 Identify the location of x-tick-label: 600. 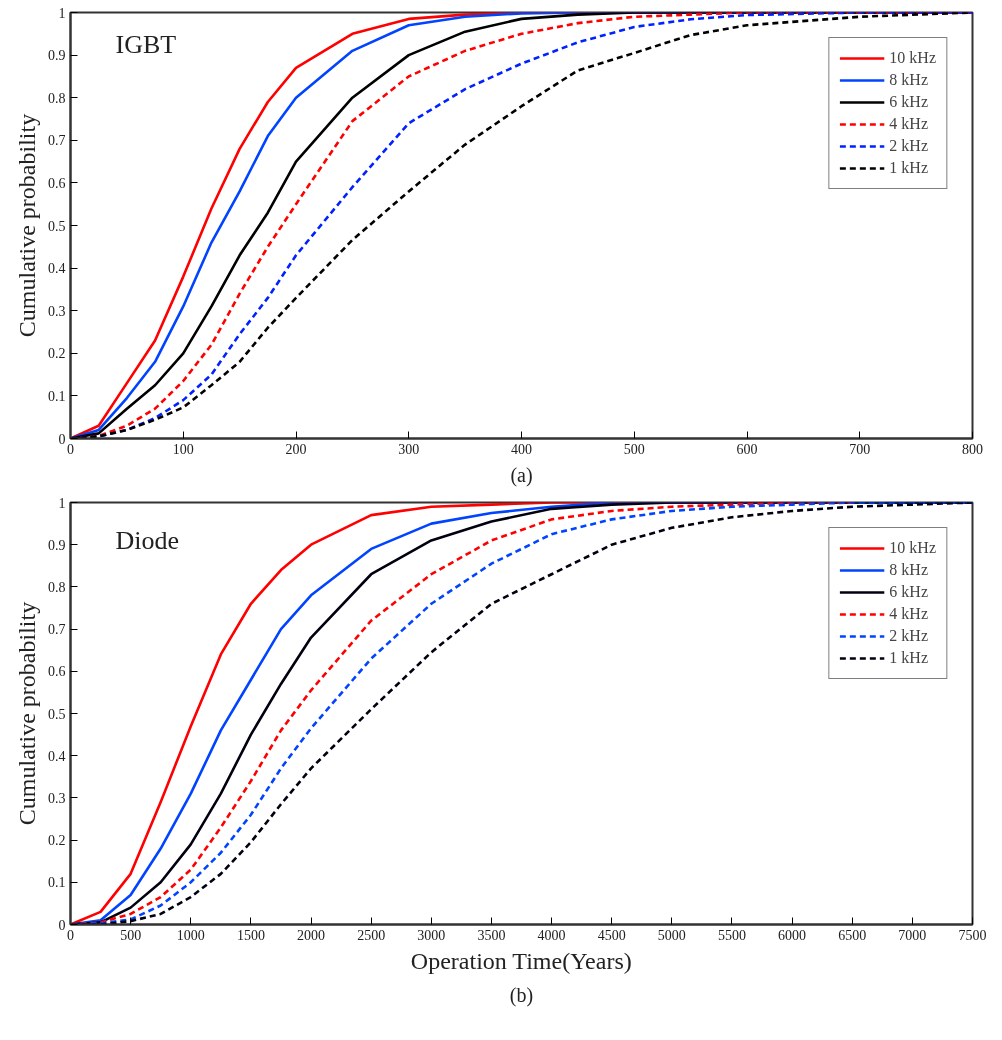
(747, 449).